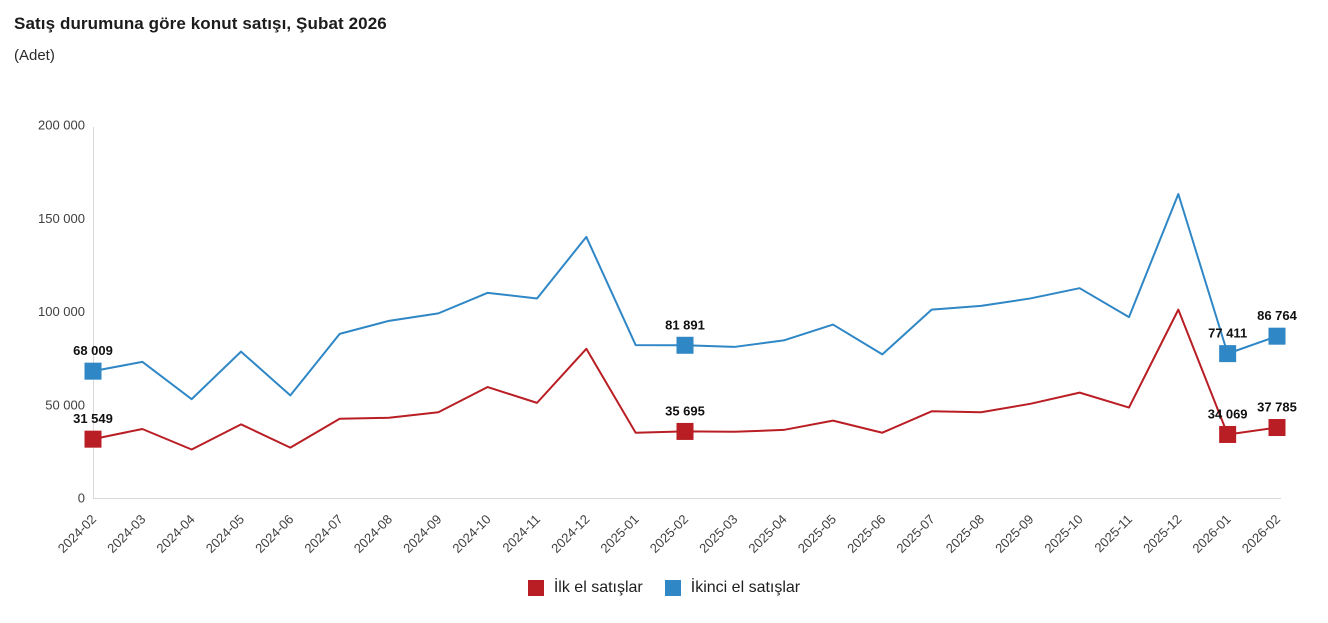 The height and width of the screenshot is (623, 1328). What do you see at coordinates (521, 534) in the screenshot?
I see `x-axis-tick-label: 2024-11` at bounding box center [521, 534].